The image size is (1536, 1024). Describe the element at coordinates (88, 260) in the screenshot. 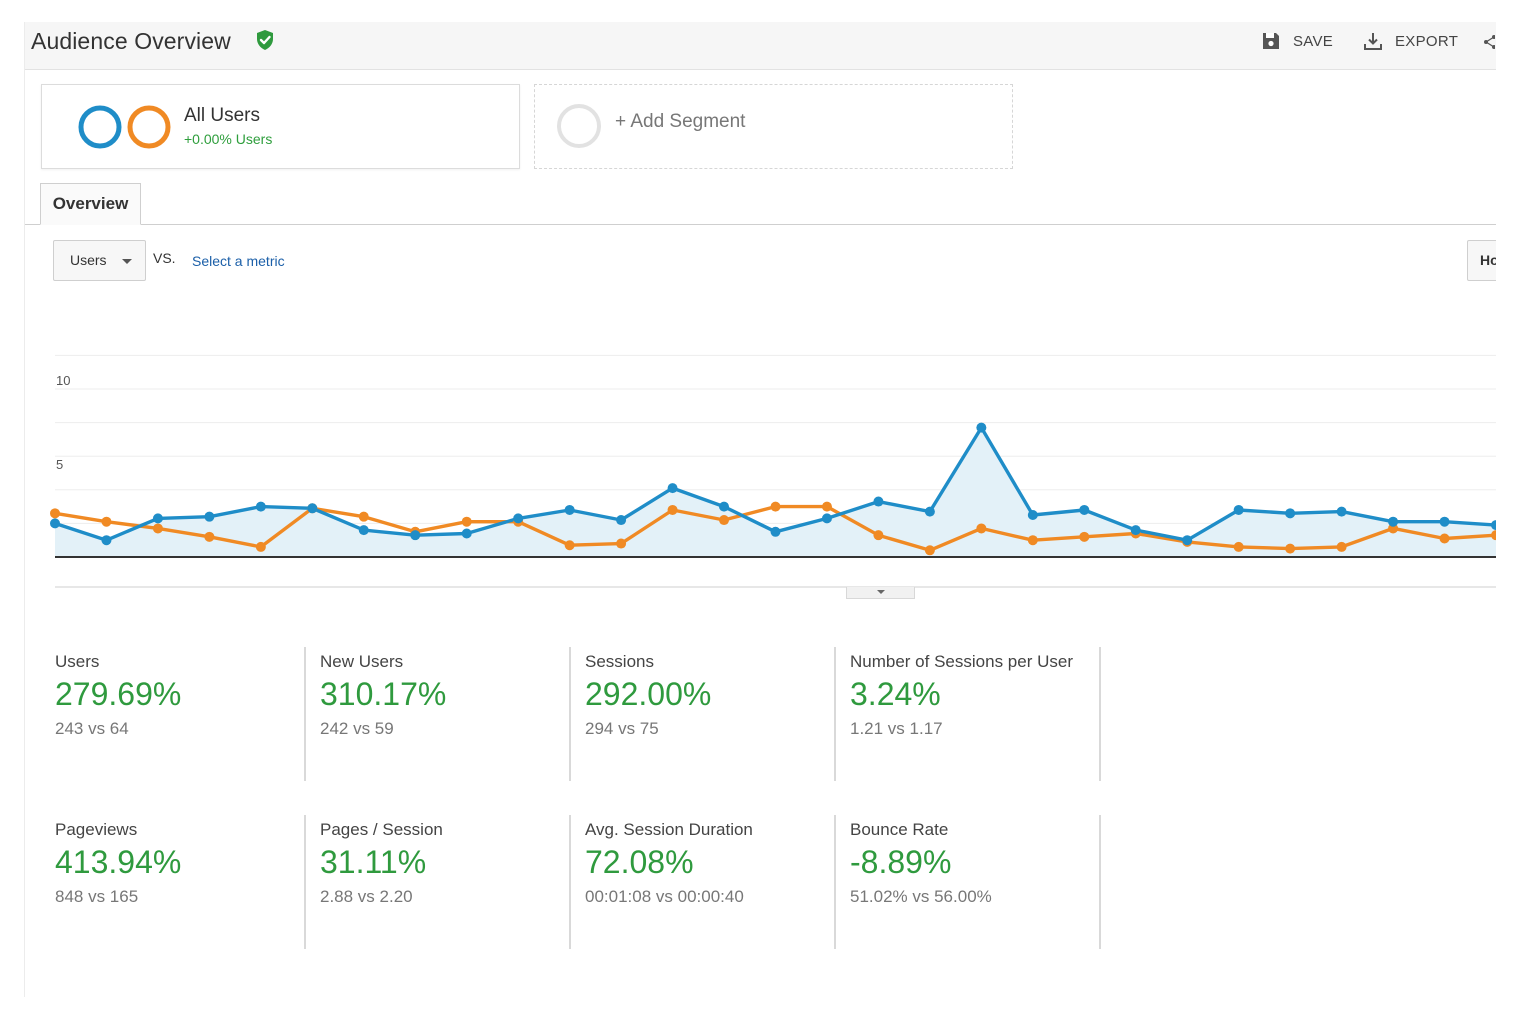

I see `metric-dropdown-value: Users` at that location.